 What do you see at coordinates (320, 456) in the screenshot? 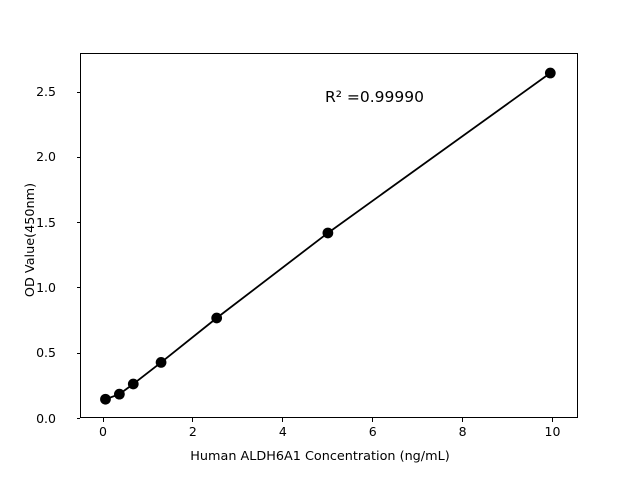
I see `x-axis-title: Human ALDH6A1 Concentration (ng/mL)` at bounding box center [320, 456].